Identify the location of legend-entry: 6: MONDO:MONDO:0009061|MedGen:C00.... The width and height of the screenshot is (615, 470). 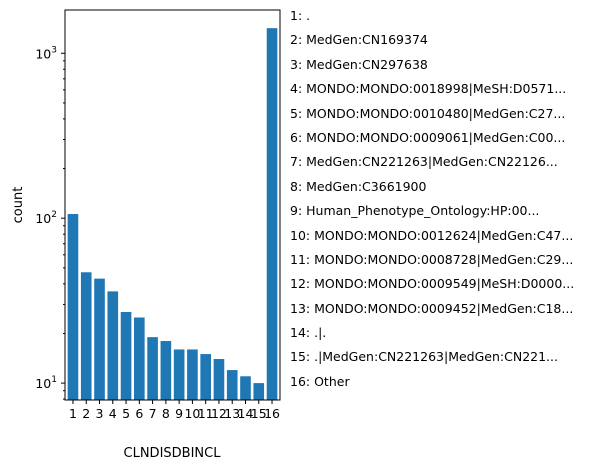
(428, 137).